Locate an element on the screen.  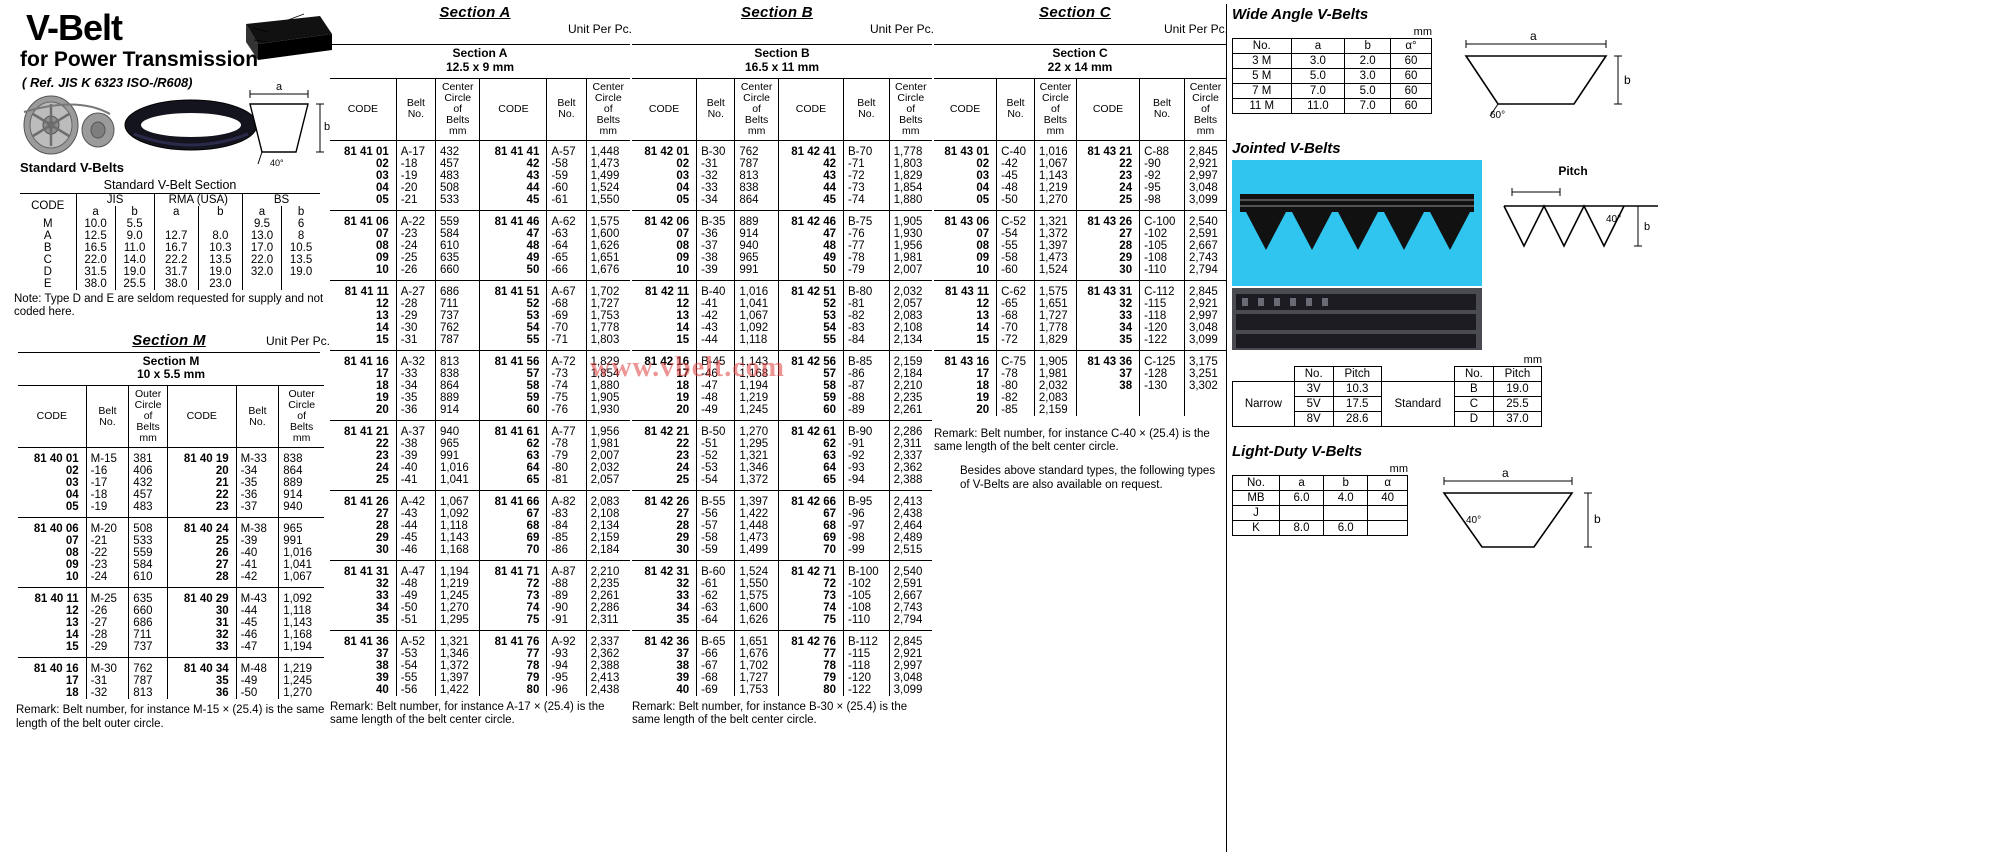
cell-code: 68 is located at coordinates (811, 525).